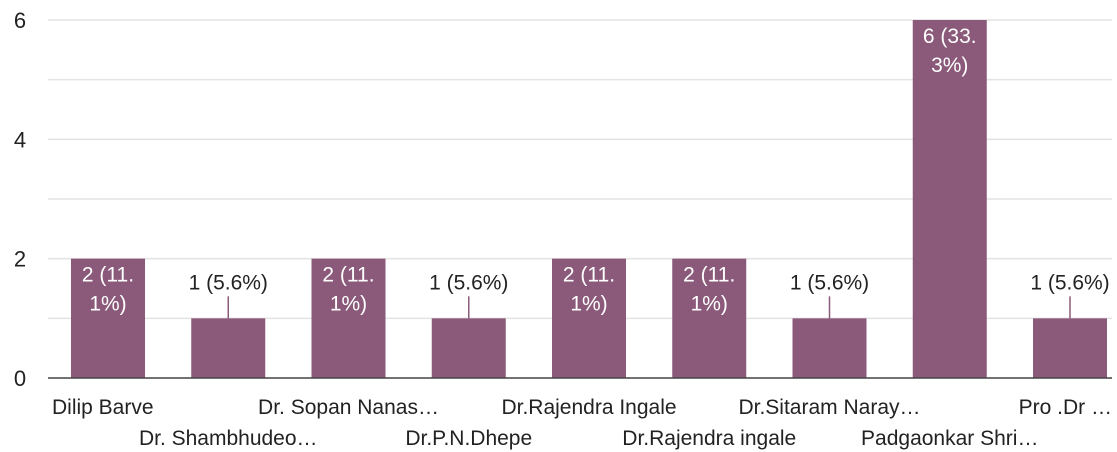  Describe the element at coordinates (468, 438) in the screenshot. I see `x-category-label: Dr.P.N.Dhepe` at that location.